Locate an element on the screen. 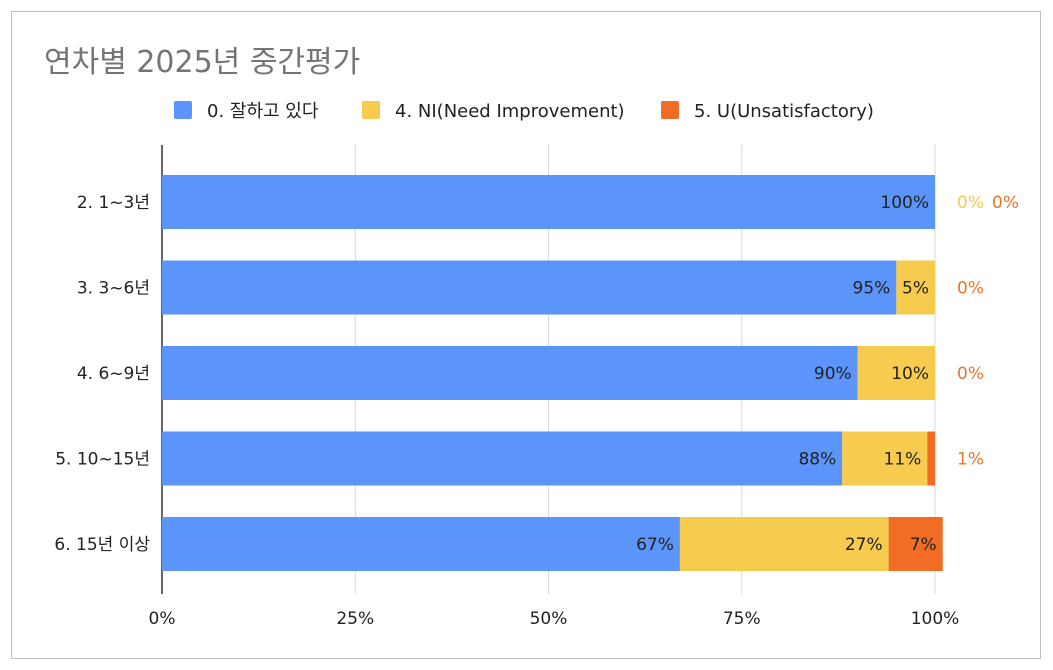 The width and height of the screenshot is (1053, 670). data-label-1-1: 5% is located at coordinates (915, 289).